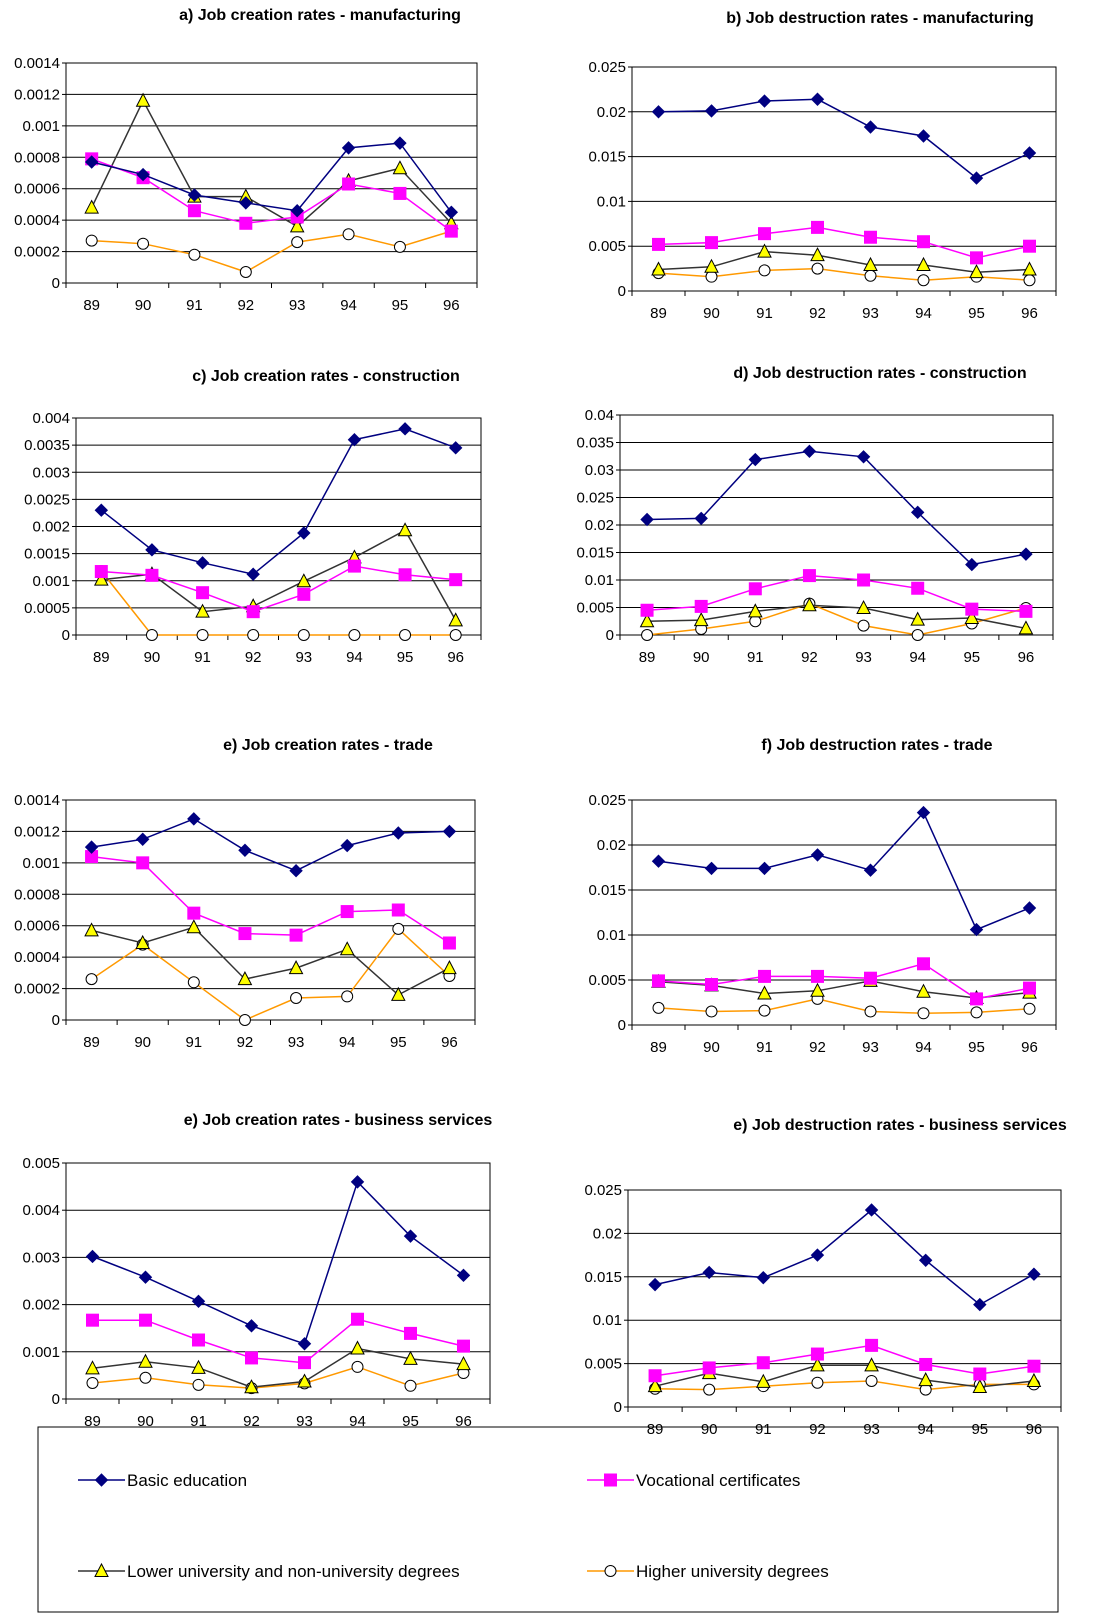  I want to click on x-tick-label: 94, so click(357, 1421).